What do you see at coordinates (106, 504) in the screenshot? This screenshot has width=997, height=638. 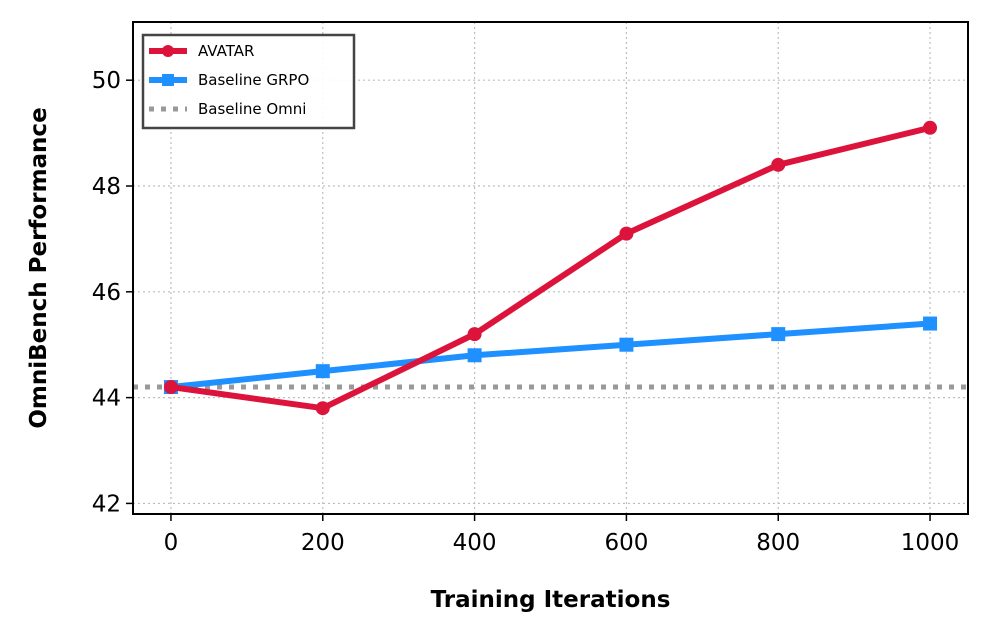 I see `y-tick-label: 42` at bounding box center [106, 504].